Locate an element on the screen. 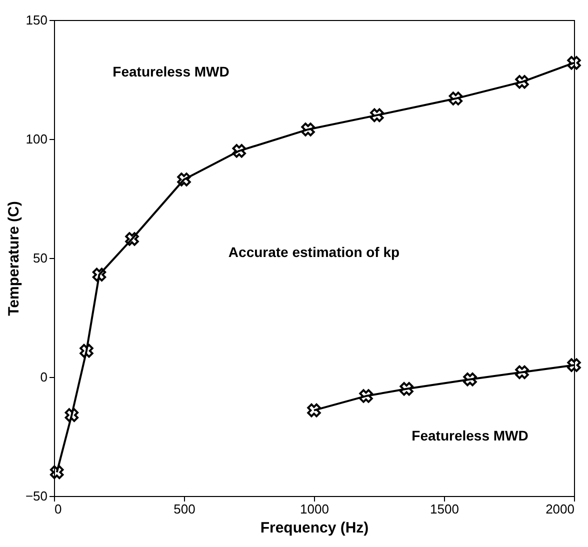  x-tick-label: 2000 is located at coordinates (560, 509).